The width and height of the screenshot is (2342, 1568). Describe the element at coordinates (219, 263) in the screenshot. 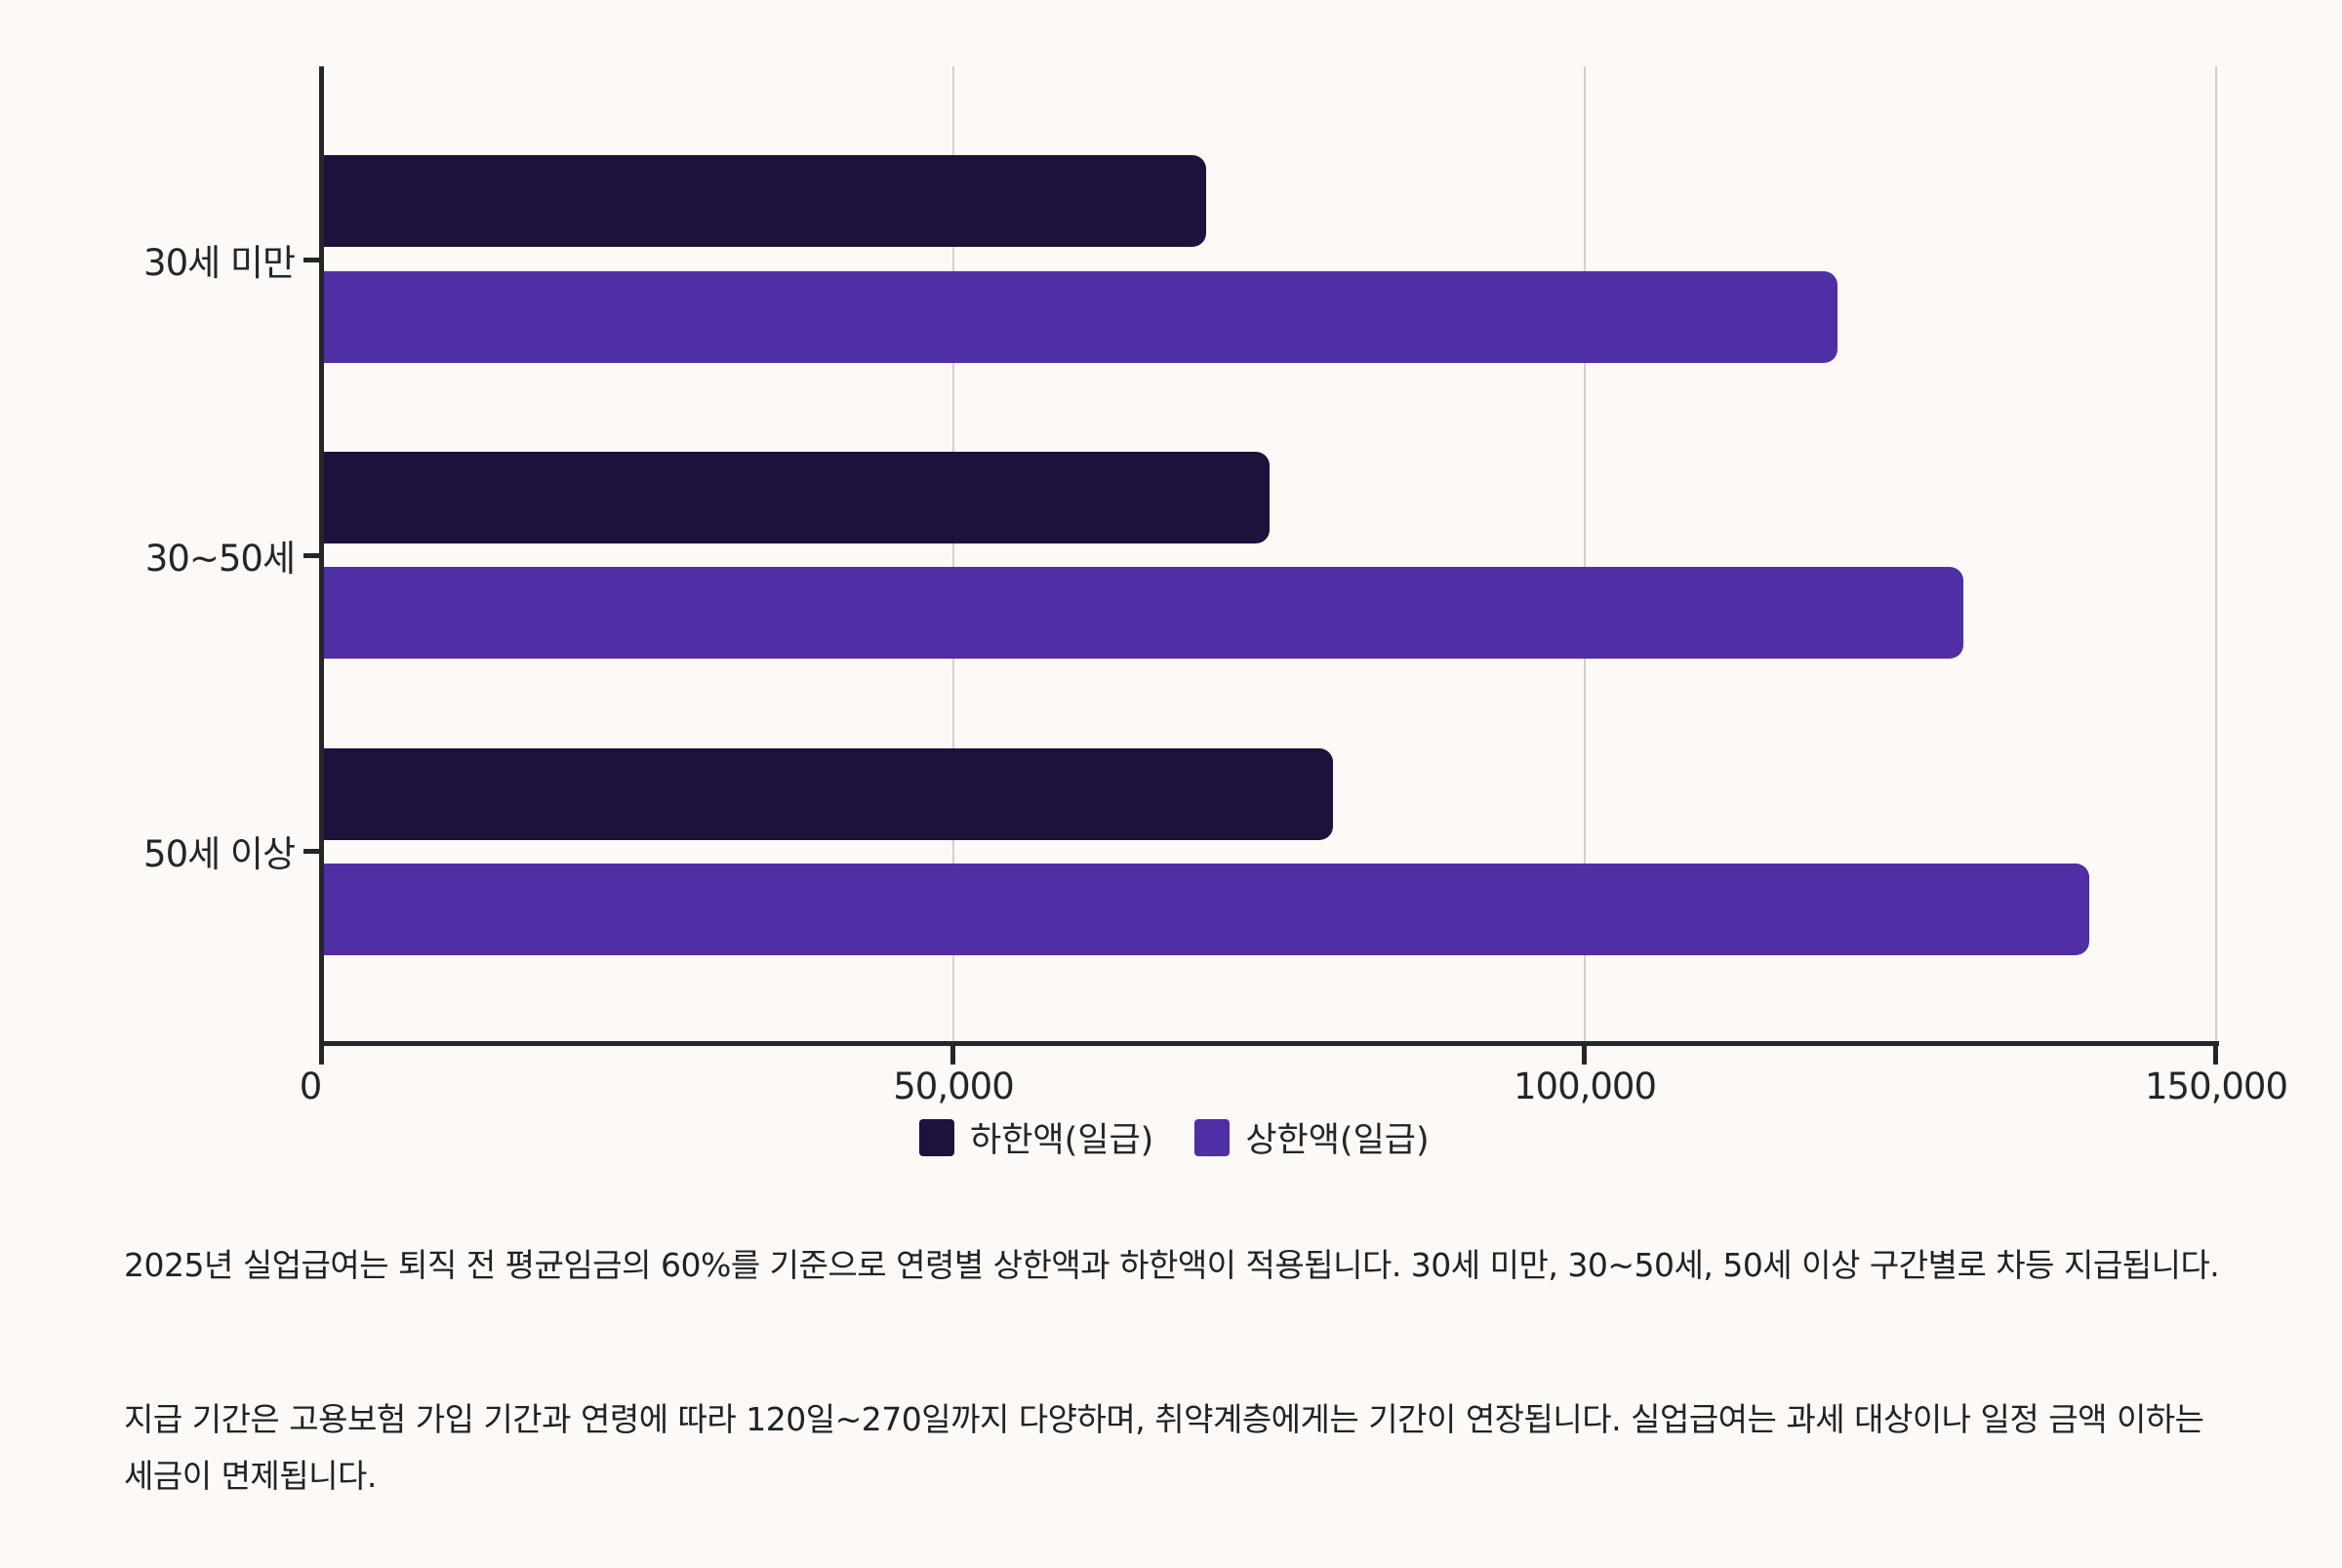

I see `y-label-under-30: 30세 미만` at that location.